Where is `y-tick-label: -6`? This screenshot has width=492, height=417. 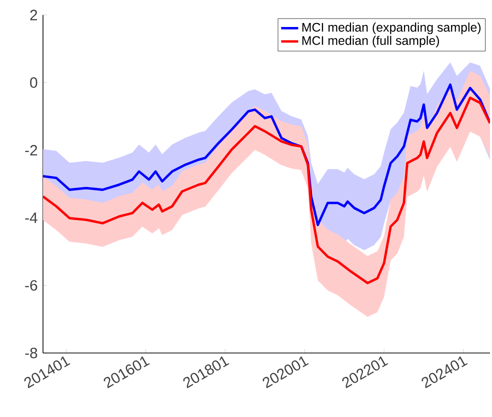 y-tick-label: -6 is located at coordinates (31, 285).